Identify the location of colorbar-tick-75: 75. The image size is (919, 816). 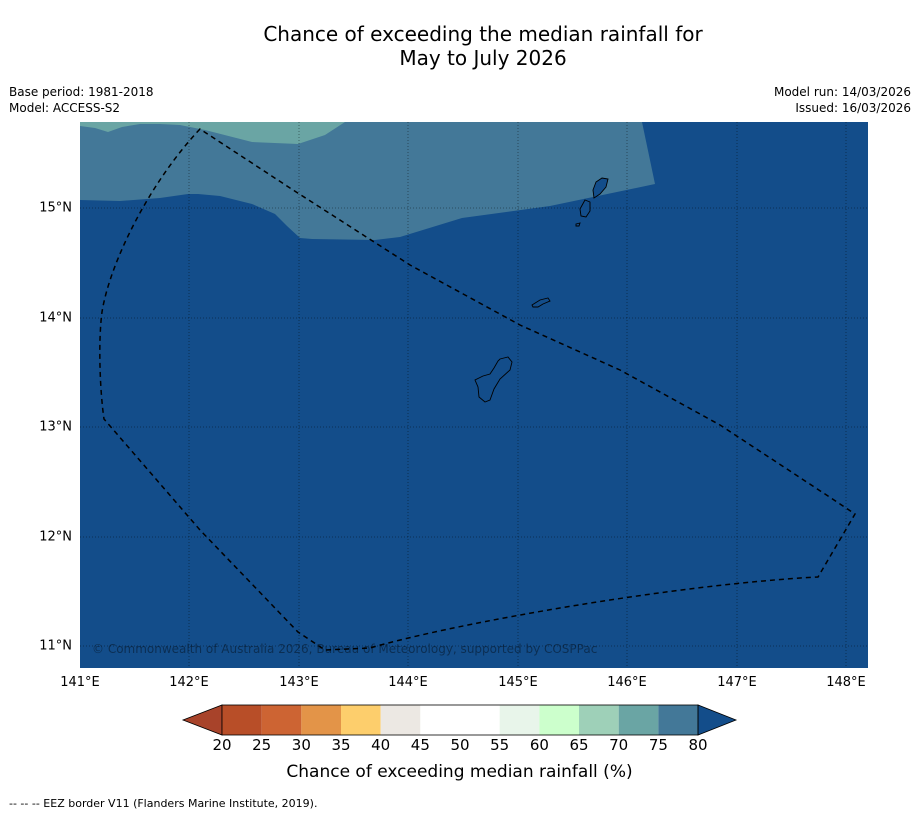
(658, 745).